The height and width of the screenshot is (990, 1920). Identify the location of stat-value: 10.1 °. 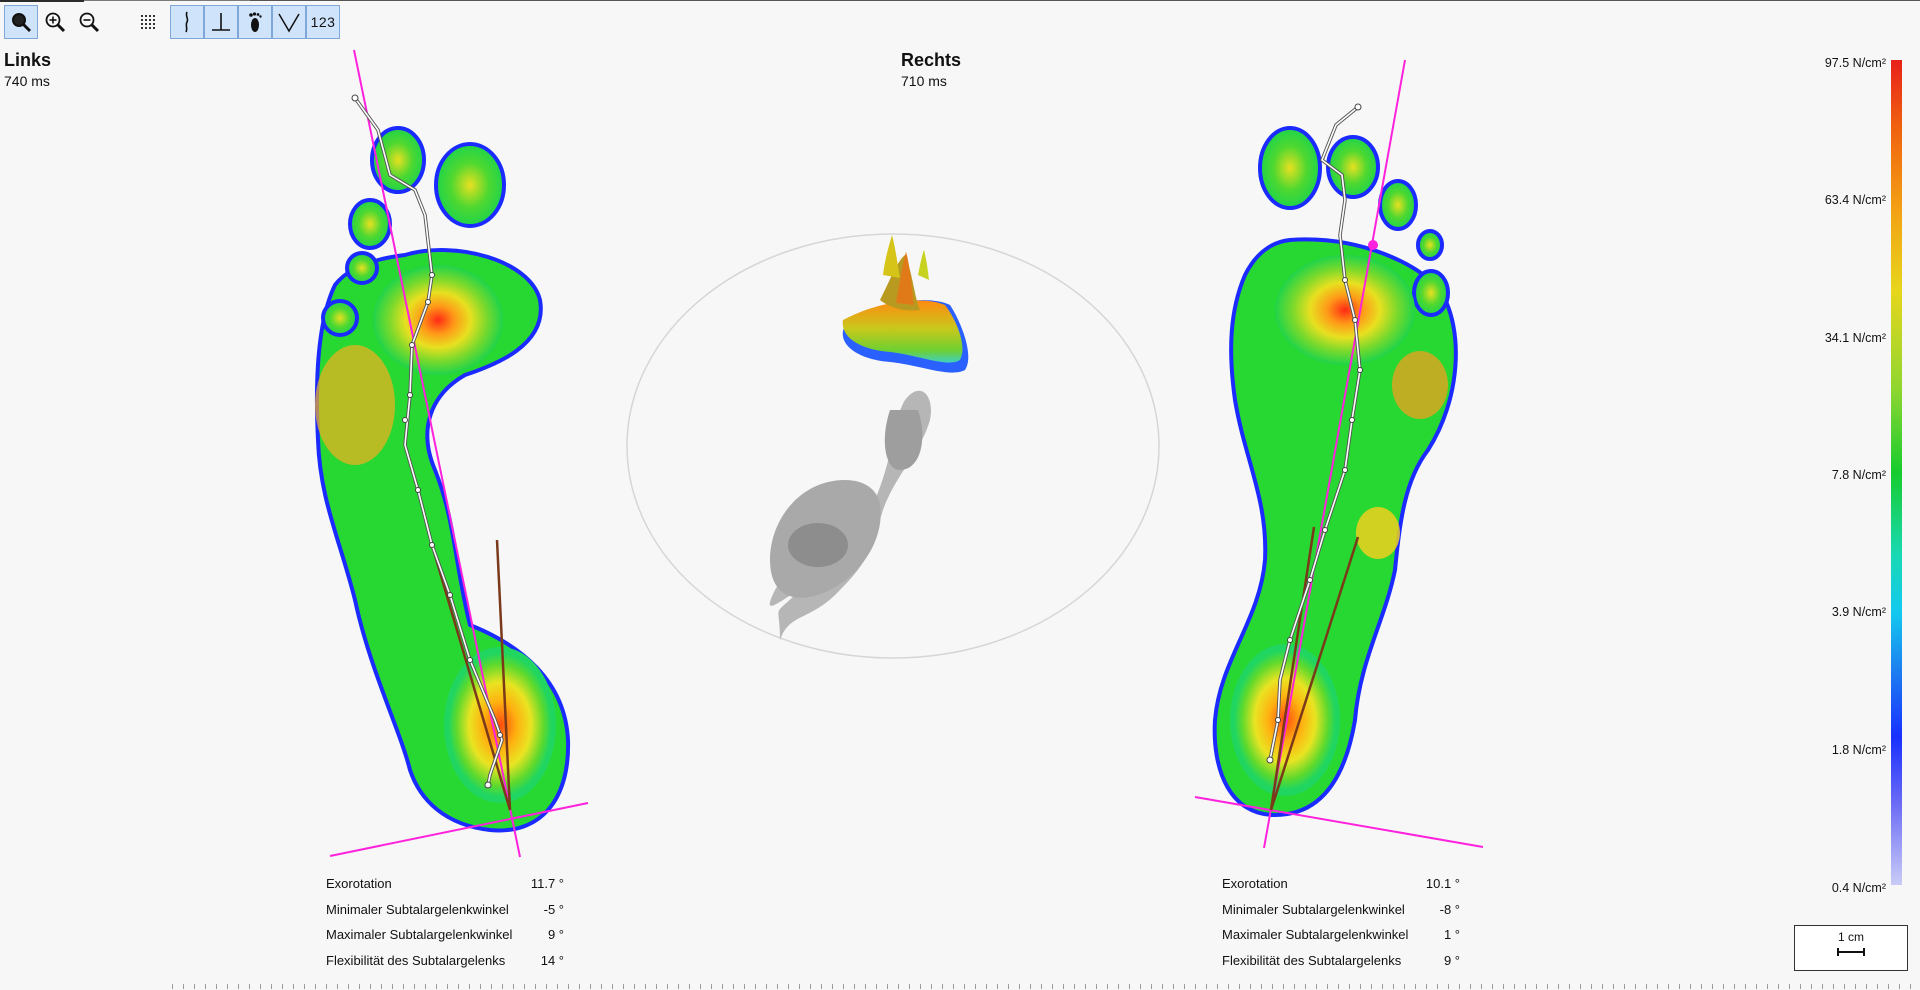
(1442, 883).